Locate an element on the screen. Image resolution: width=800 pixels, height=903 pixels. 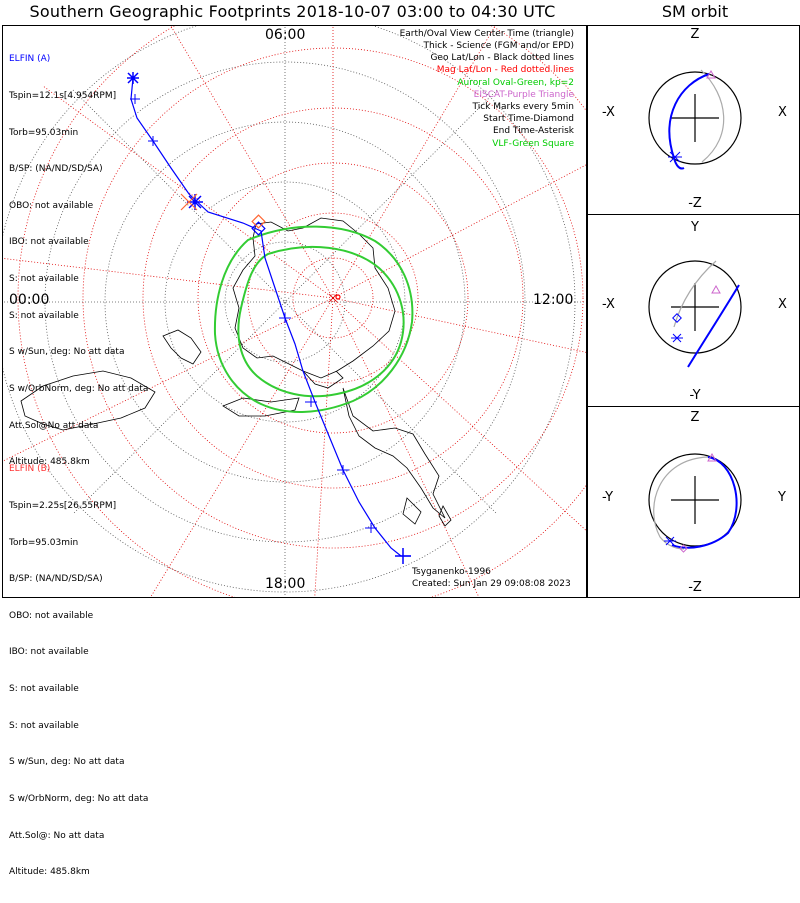
elfin-a-line: Tspin=12.1s[4.954RPM] is located at coordinates (63, 96).